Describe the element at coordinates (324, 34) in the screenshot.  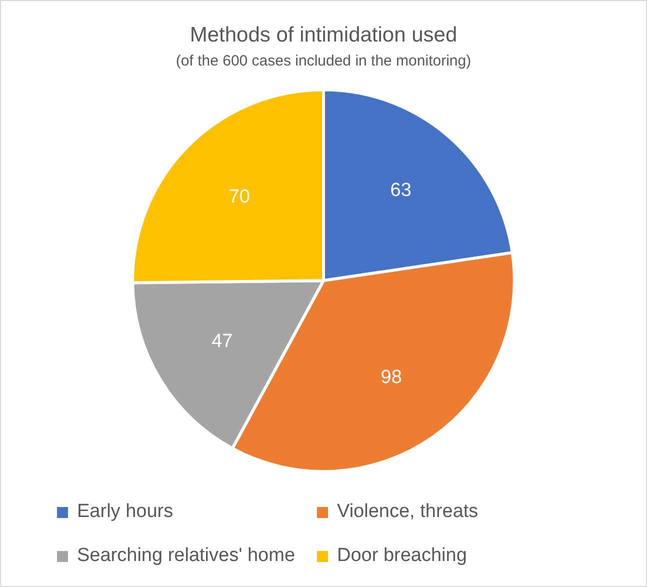
I see `chart-title: Methods of intimidation used` at that location.